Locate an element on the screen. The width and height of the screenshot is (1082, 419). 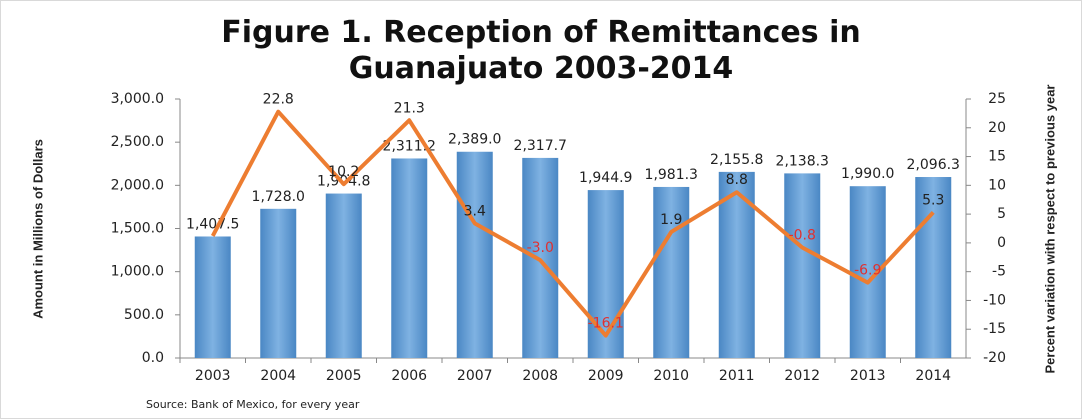
y-tick-label: 3,000.0 is located at coordinates (137, 99).